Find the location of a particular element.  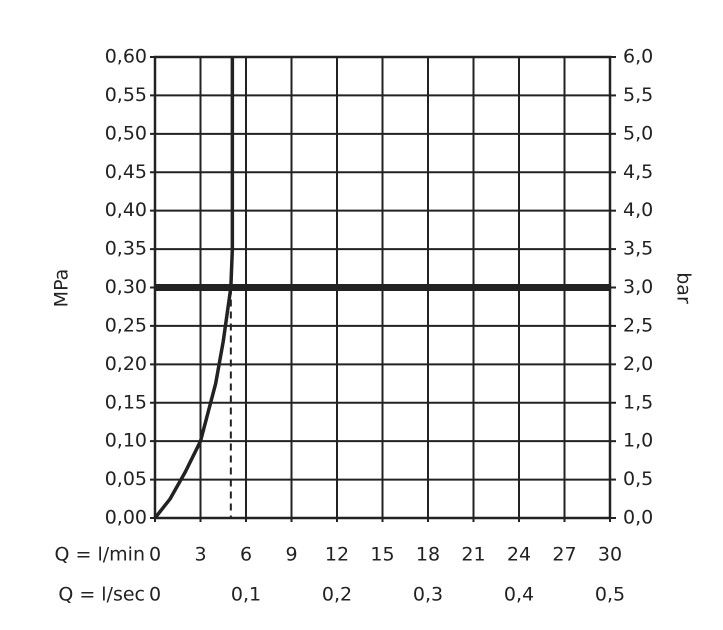

y2-axis-label: bar is located at coordinates (684, 288).